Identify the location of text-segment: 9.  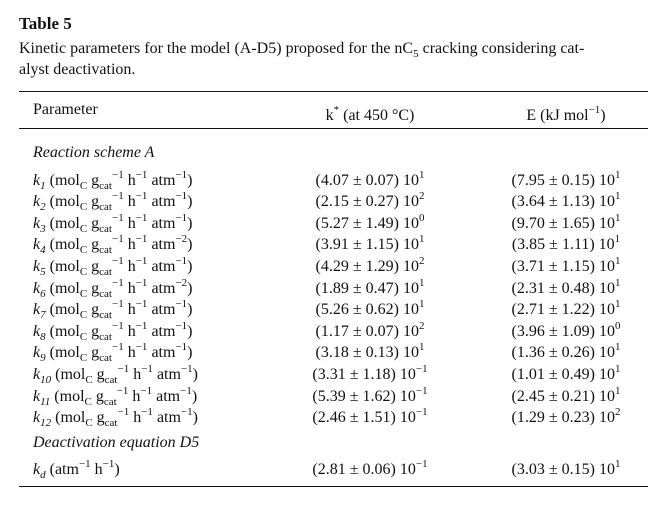
(43, 358).